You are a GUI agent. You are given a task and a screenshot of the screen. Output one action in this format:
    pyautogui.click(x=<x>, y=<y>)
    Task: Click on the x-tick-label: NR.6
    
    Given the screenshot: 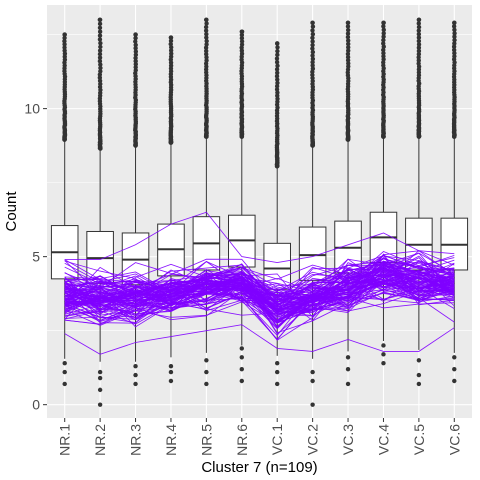 What is the action you would take?
    pyautogui.click(x=242, y=440)
    